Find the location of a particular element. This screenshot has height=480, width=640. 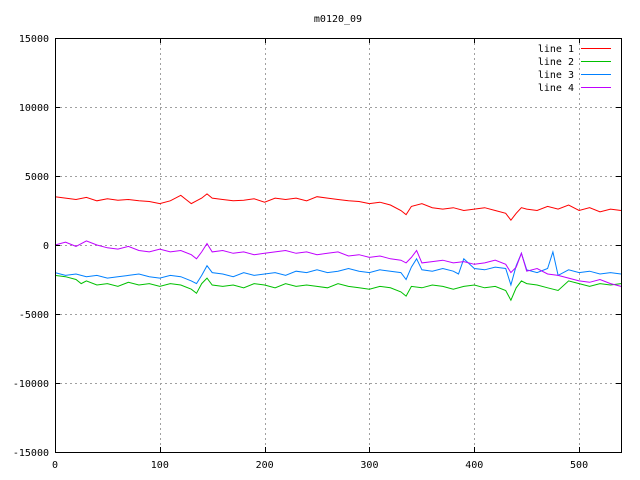

legend-label-1: line 1 is located at coordinates (556, 49).